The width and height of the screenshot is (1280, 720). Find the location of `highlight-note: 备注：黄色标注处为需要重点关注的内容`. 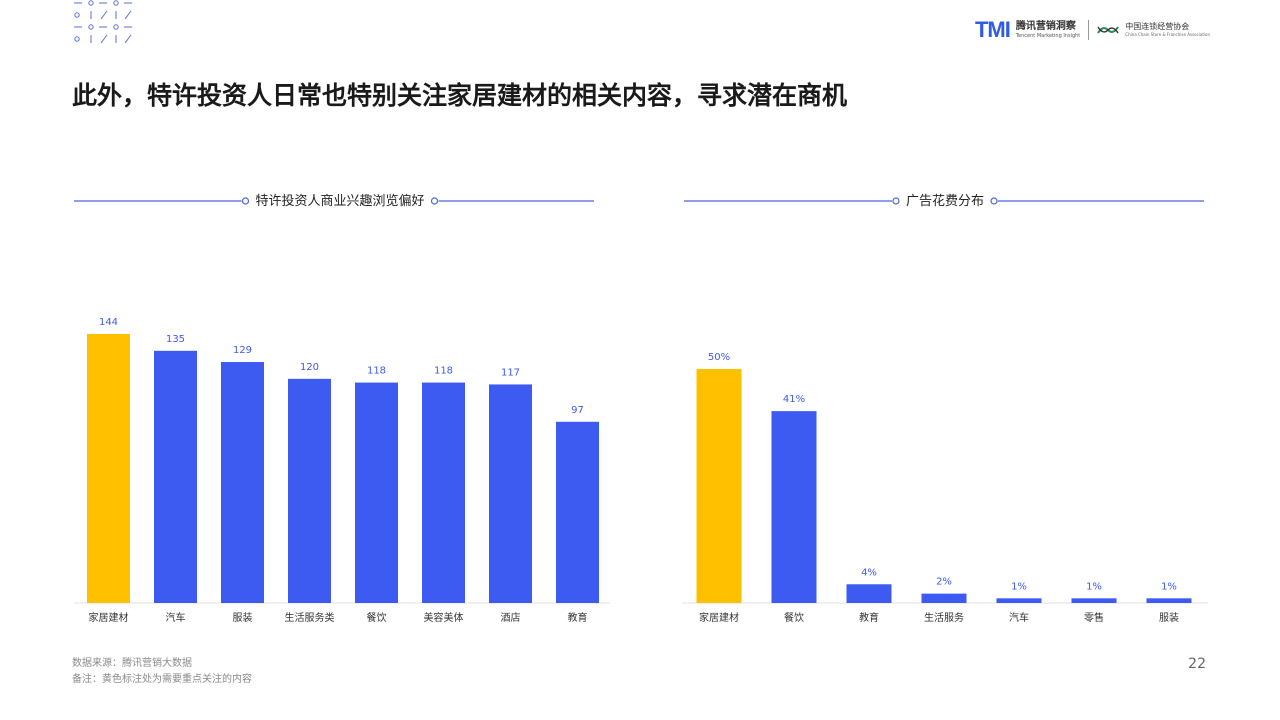

highlight-note: 备注：黄色标注处为需要重点关注的内容 is located at coordinates (162, 679).